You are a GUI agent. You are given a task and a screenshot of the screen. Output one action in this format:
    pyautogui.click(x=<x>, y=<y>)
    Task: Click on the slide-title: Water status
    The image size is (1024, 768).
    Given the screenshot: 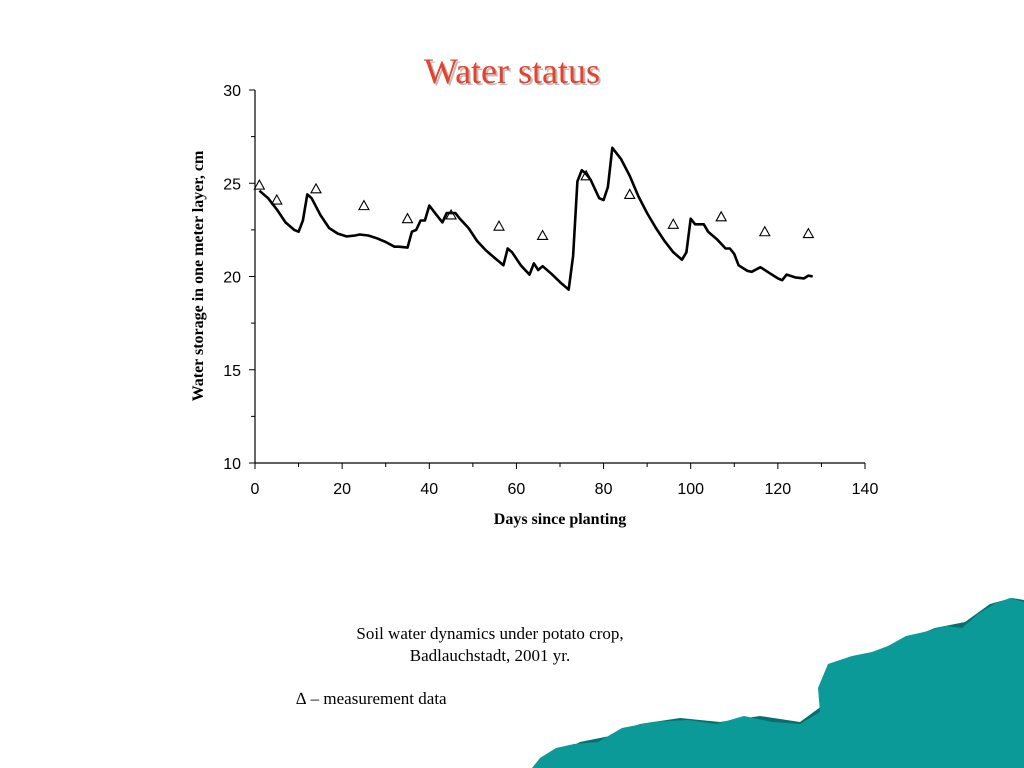 What is the action you would take?
    pyautogui.click(x=512, y=71)
    